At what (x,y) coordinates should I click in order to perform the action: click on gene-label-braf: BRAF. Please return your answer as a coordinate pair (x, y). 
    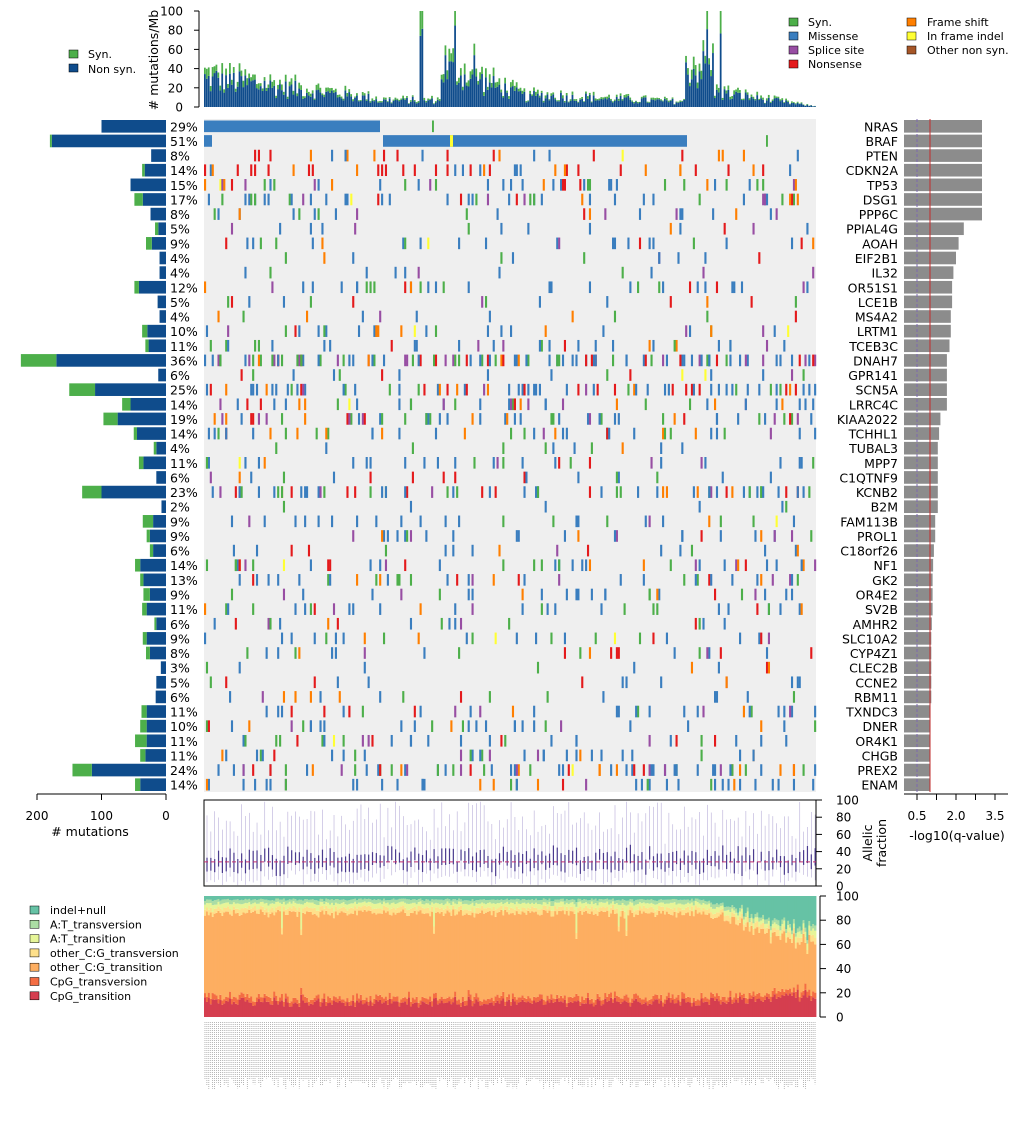
    Looking at the image, I should click on (882, 141).